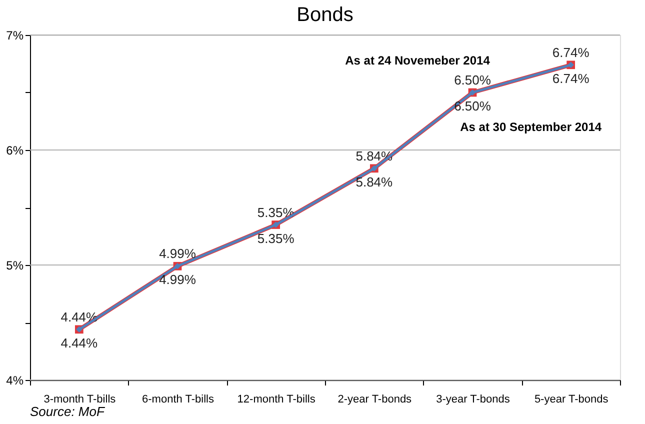 The width and height of the screenshot is (645, 424). Describe the element at coordinates (15, 381) in the screenshot. I see `y-tick-label: 4%` at that location.